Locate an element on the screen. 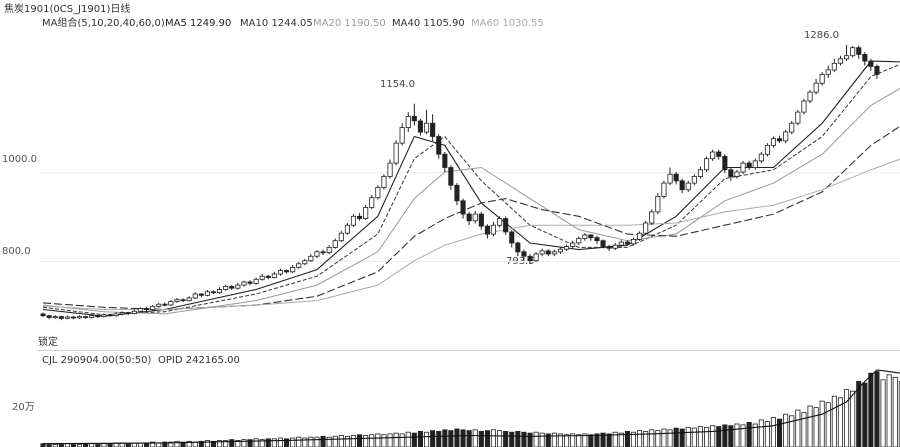 Image resolution: width=900 pixels, height=447 pixels. ma20-readout: MA20 1190.50 is located at coordinates (349, 23).